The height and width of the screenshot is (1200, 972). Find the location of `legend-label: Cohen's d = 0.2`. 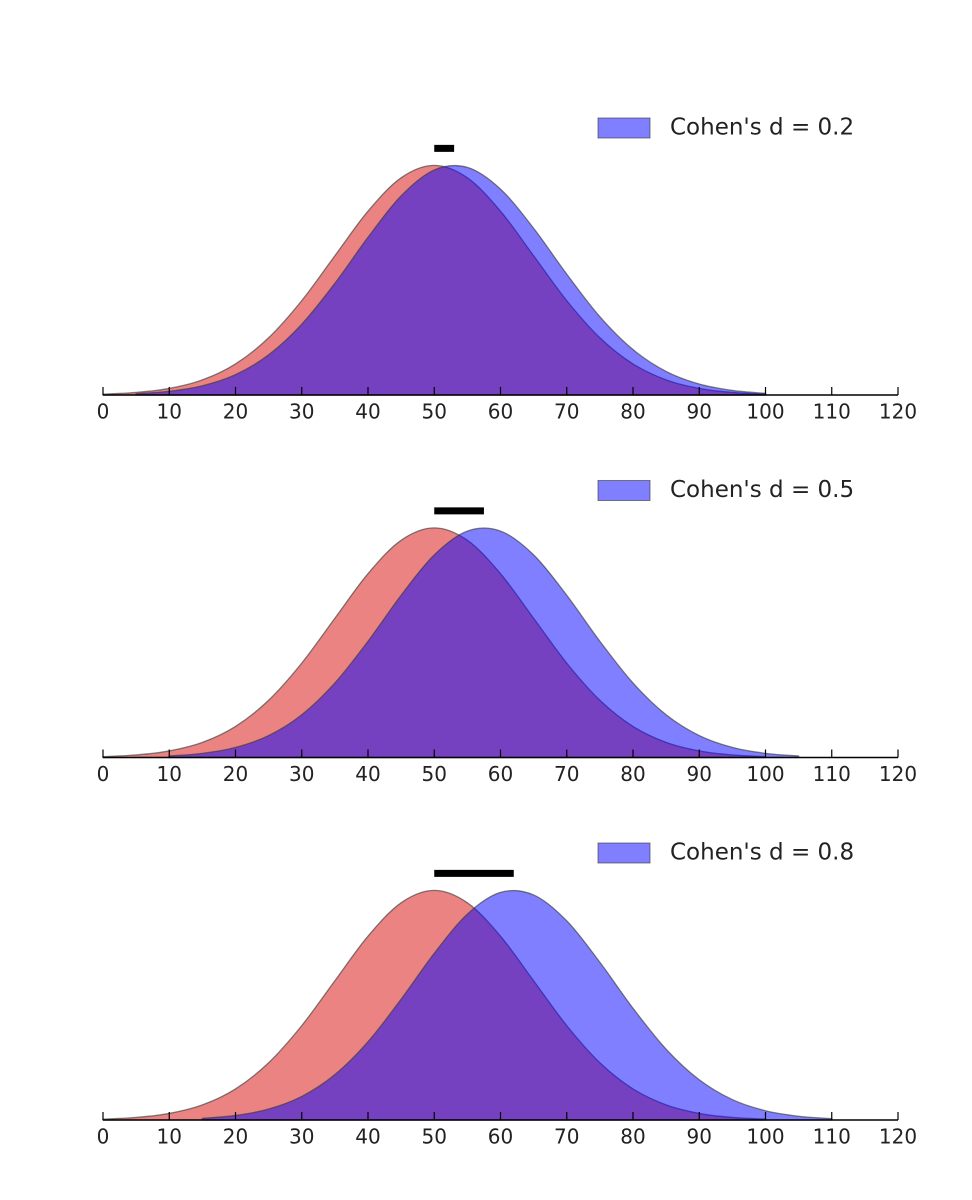

legend-label: Cohen's d = 0.2 is located at coordinates (762, 128).